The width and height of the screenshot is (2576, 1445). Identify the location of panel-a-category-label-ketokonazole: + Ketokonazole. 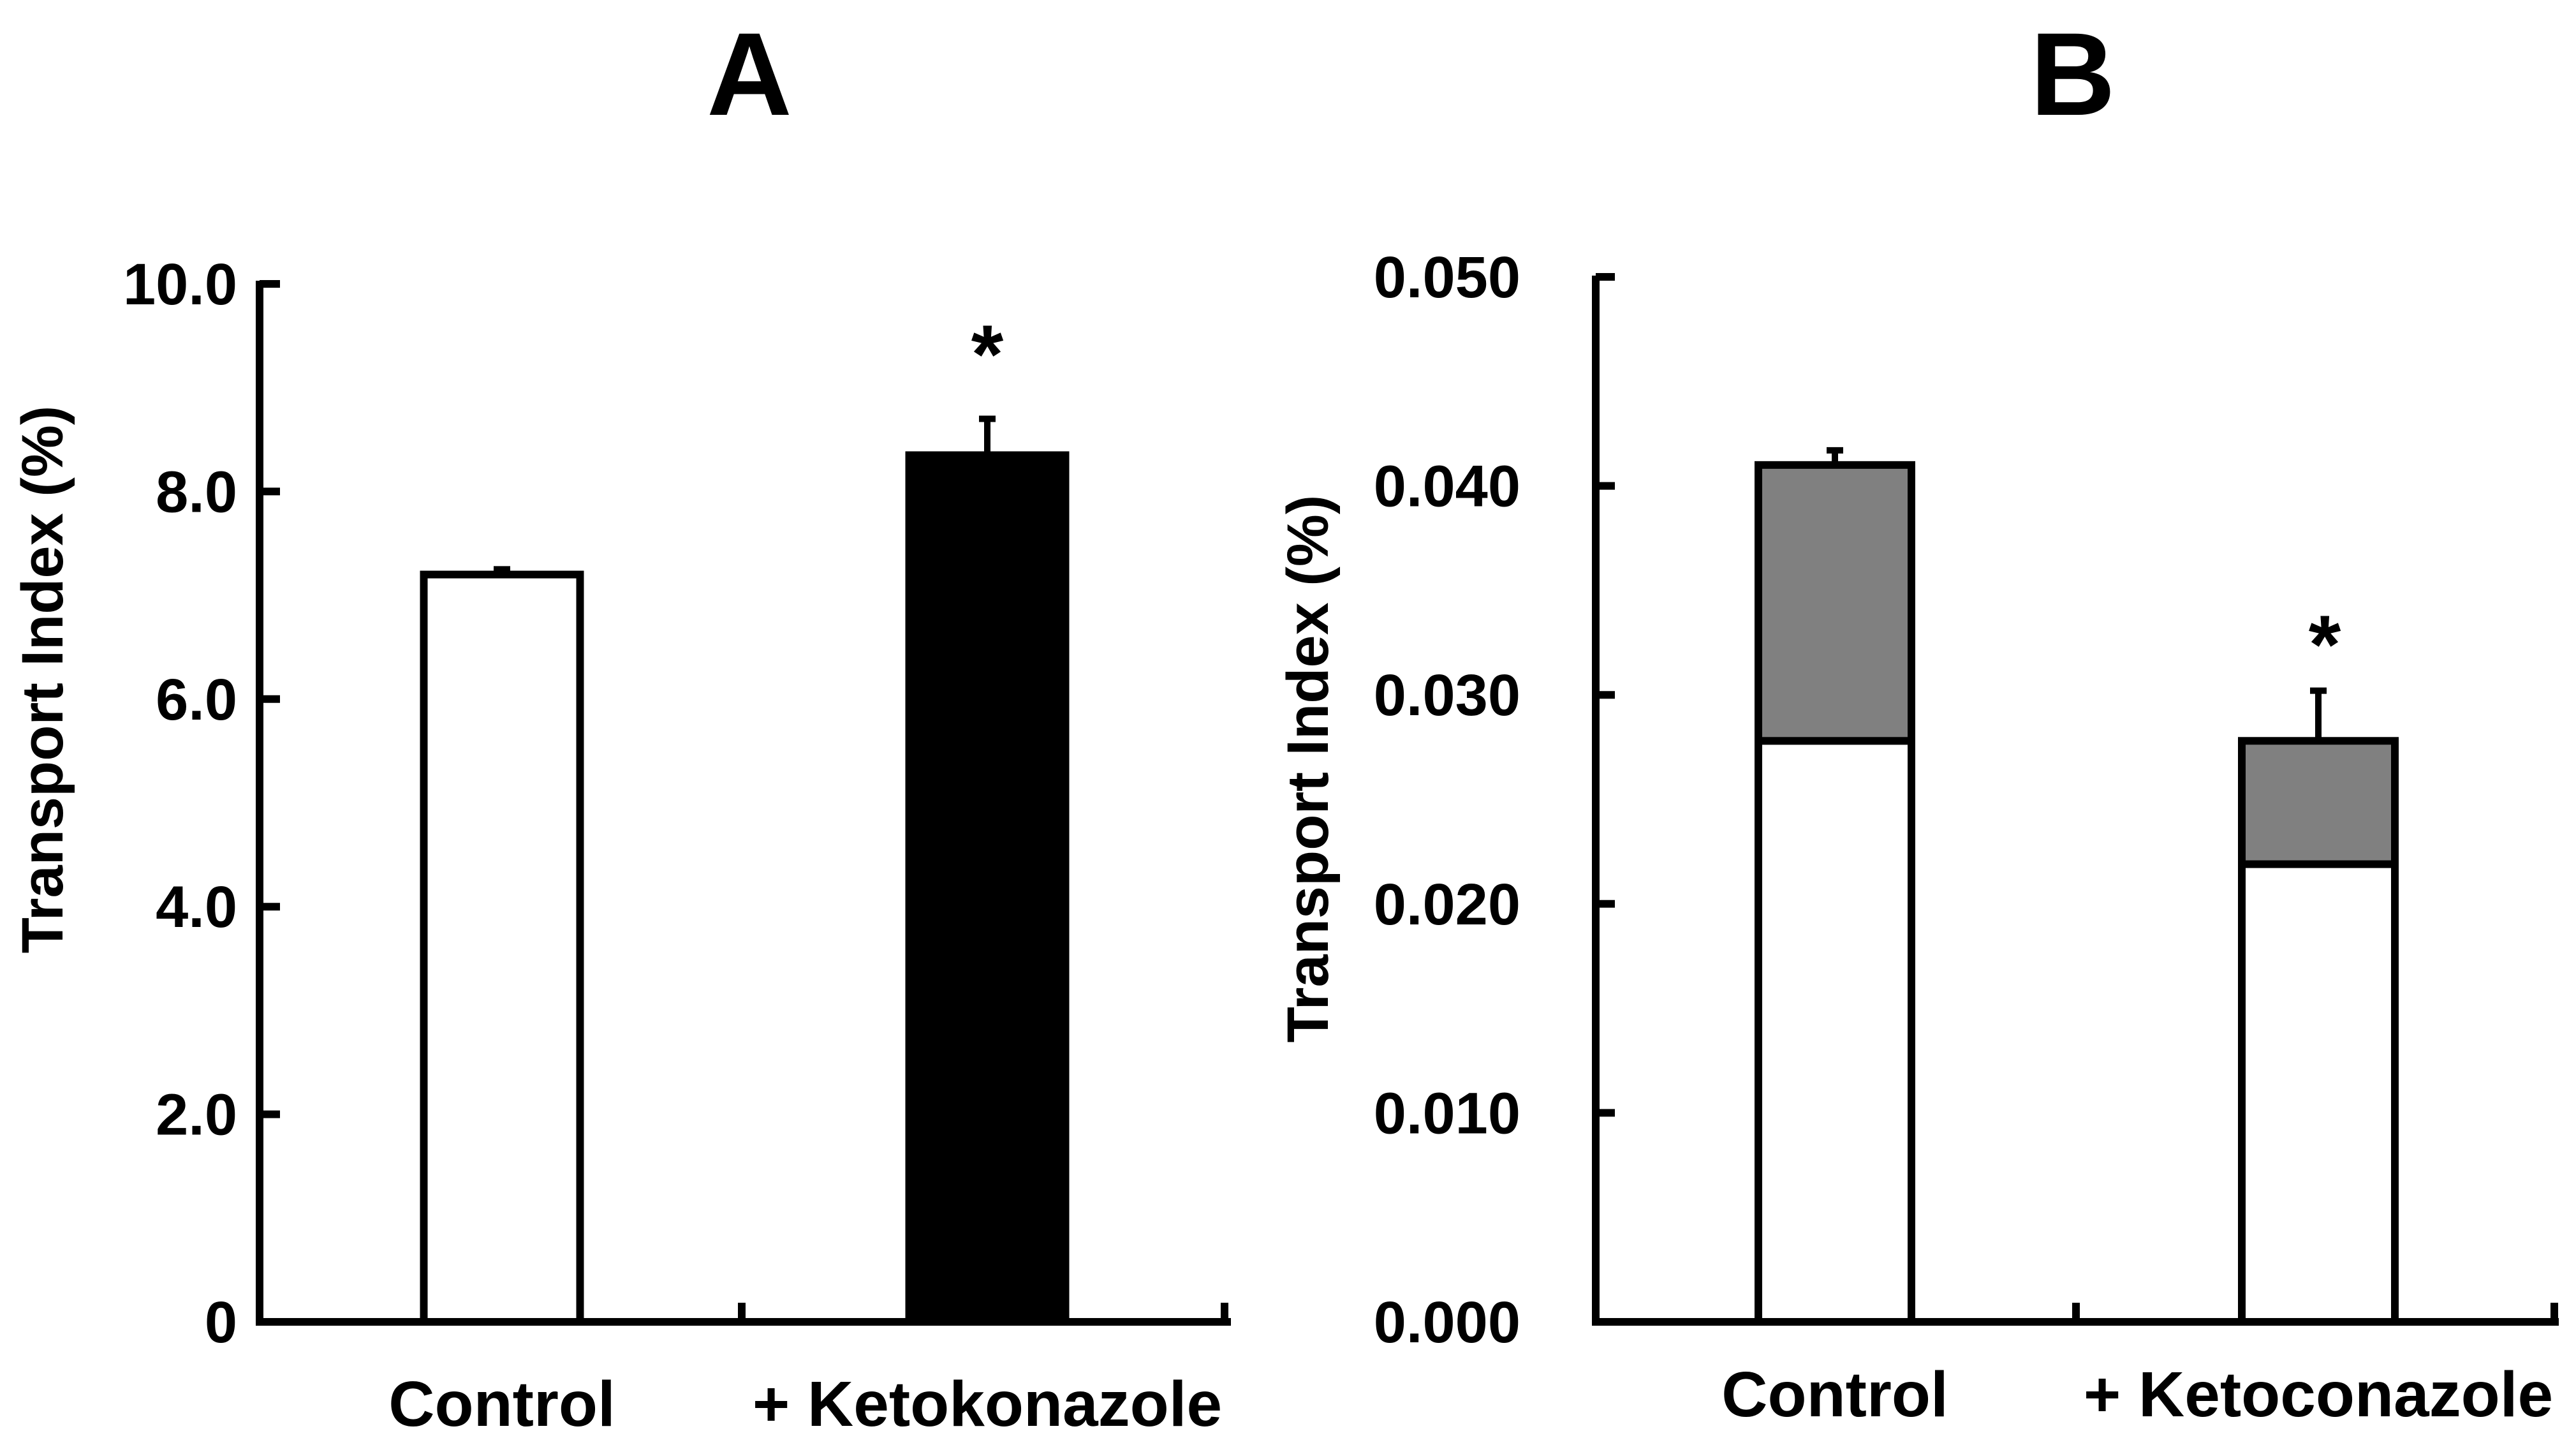
(987, 1404).